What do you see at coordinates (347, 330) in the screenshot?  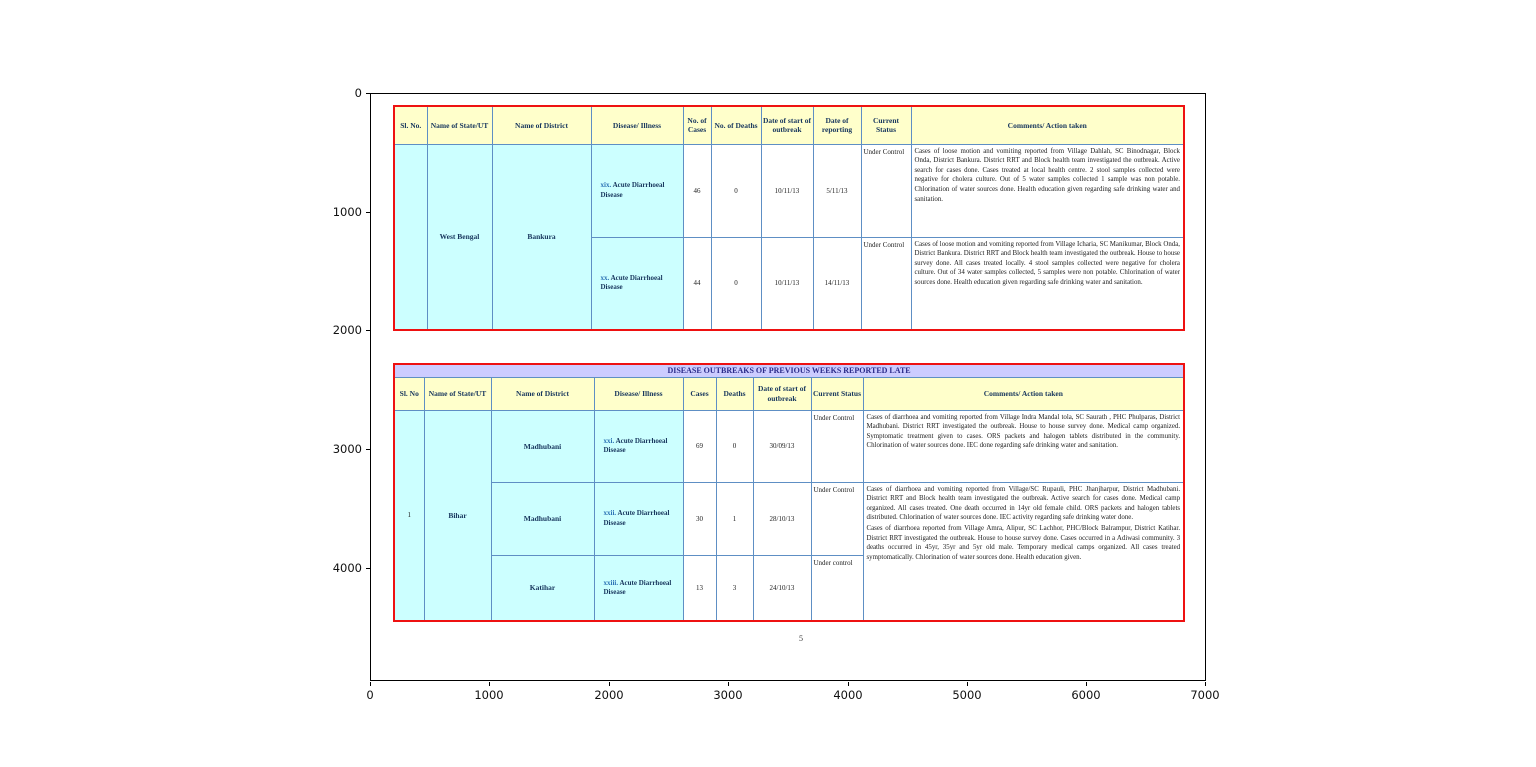 I see `y-tick-label: 2000` at bounding box center [347, 330].